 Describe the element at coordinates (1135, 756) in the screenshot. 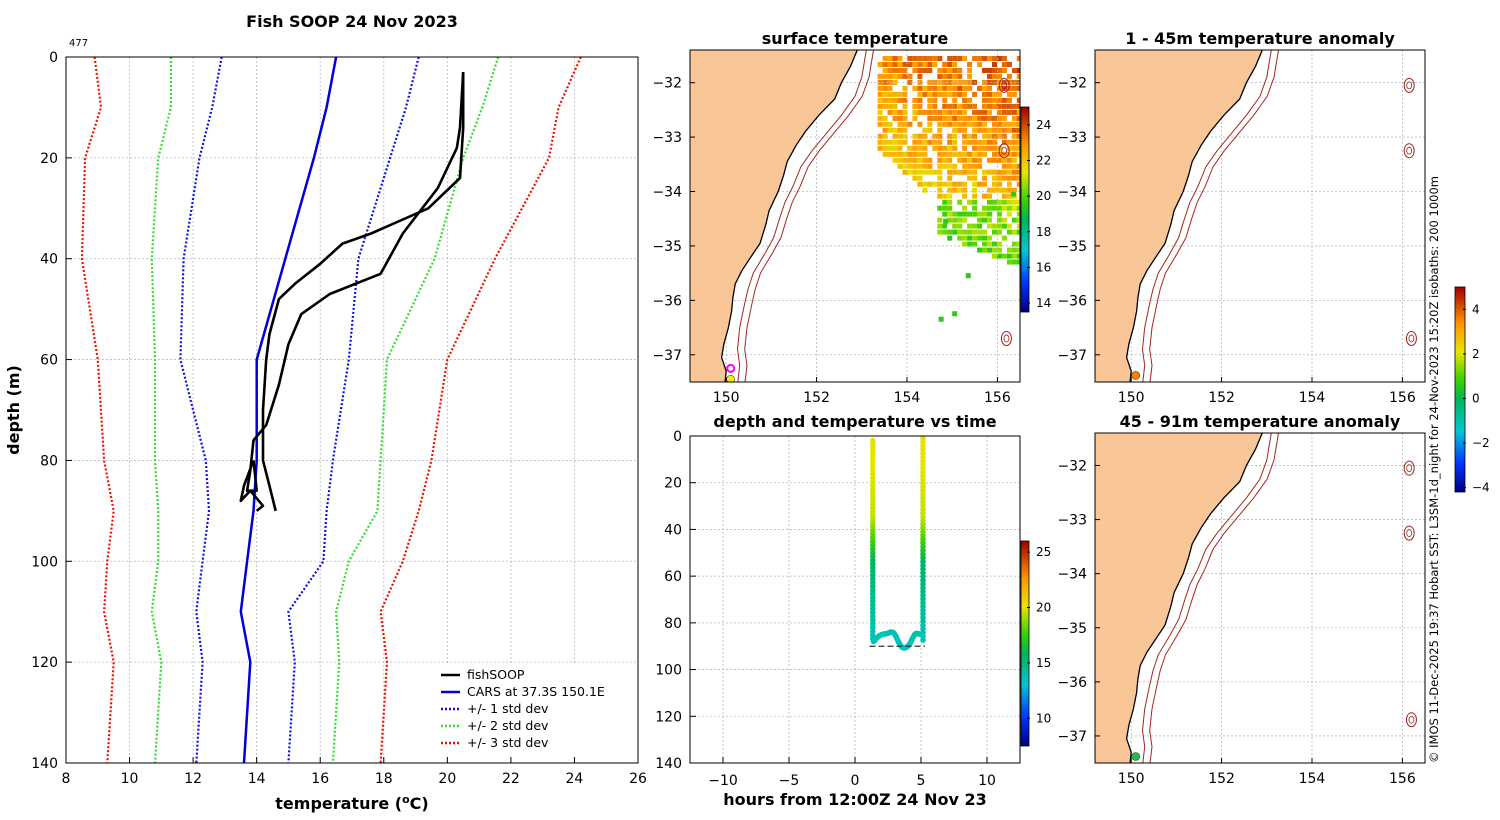

I see `anomaly2-station-dot` at that location.